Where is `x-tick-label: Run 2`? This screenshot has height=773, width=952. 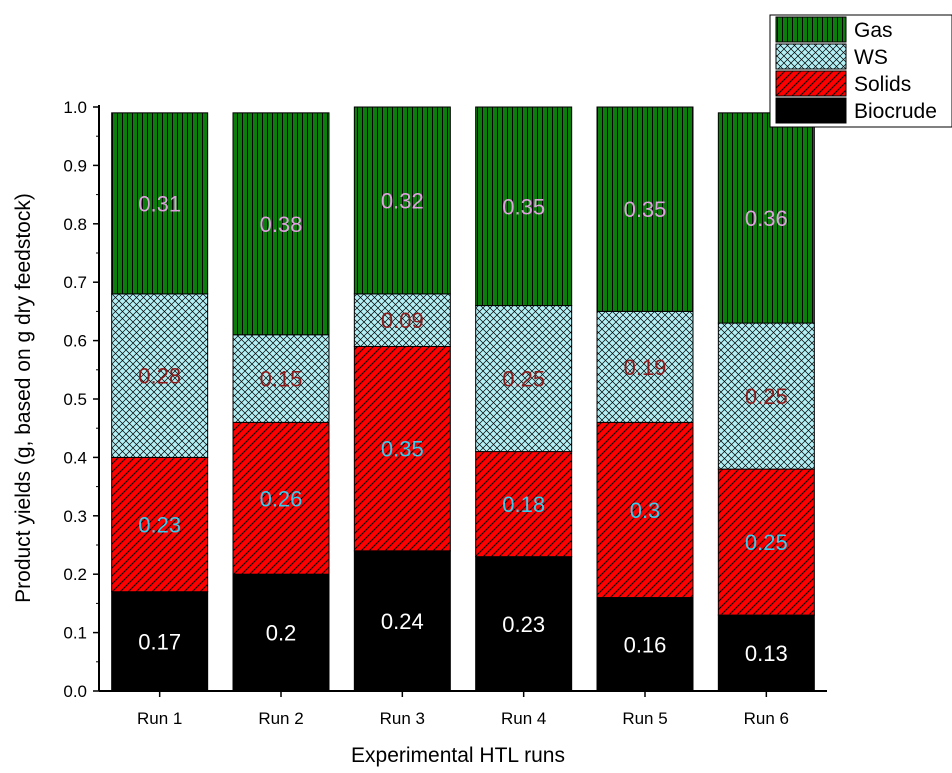
x-tick-label: Run 2 is located at coordinates (280, 718).